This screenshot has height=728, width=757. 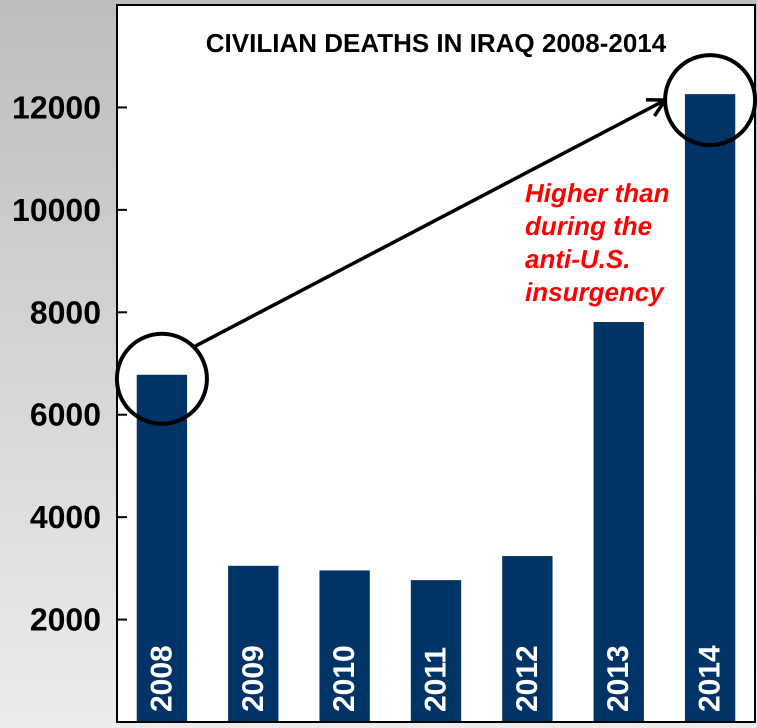 I want to click on y-tick-label: 4000, so click(x=65, y=517).